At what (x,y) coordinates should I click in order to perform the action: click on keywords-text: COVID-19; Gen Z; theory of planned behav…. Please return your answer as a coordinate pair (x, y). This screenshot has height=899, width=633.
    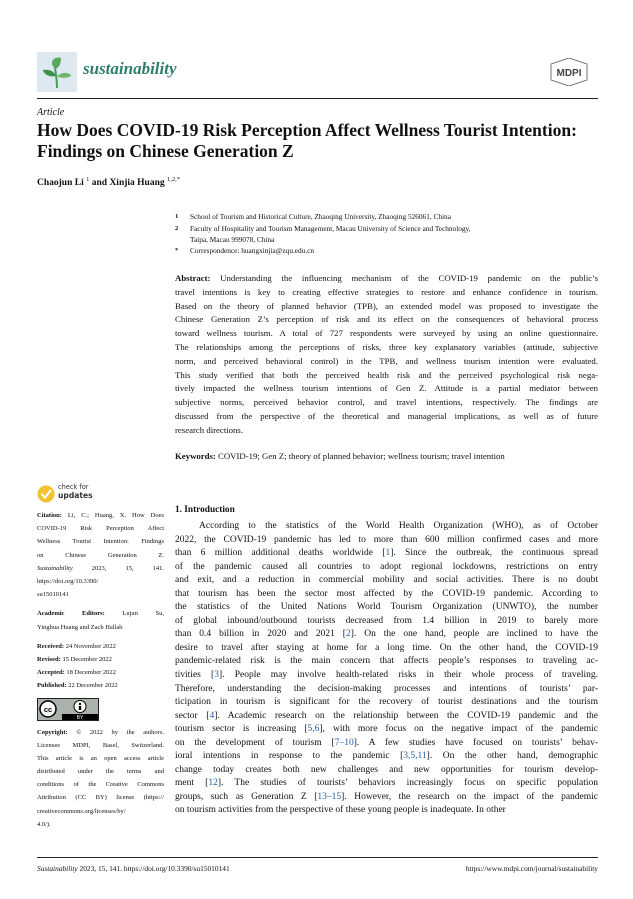
    Looking at the image, I should click on (360, 456).